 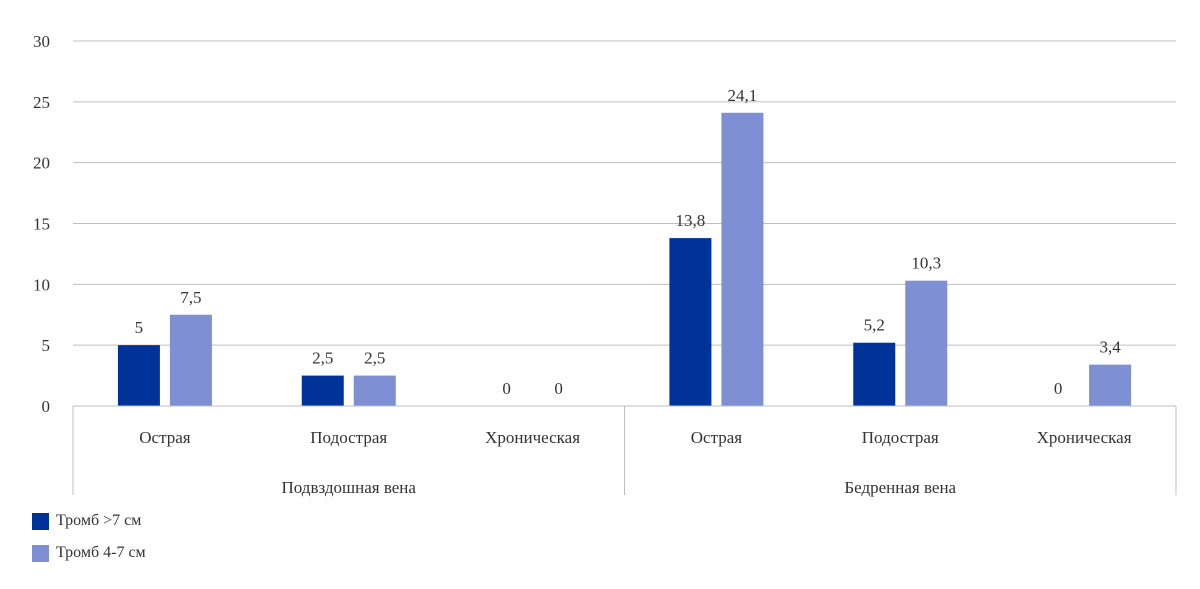 I want to click on group-label: Бедренная вена, so click(x=900, y=487).